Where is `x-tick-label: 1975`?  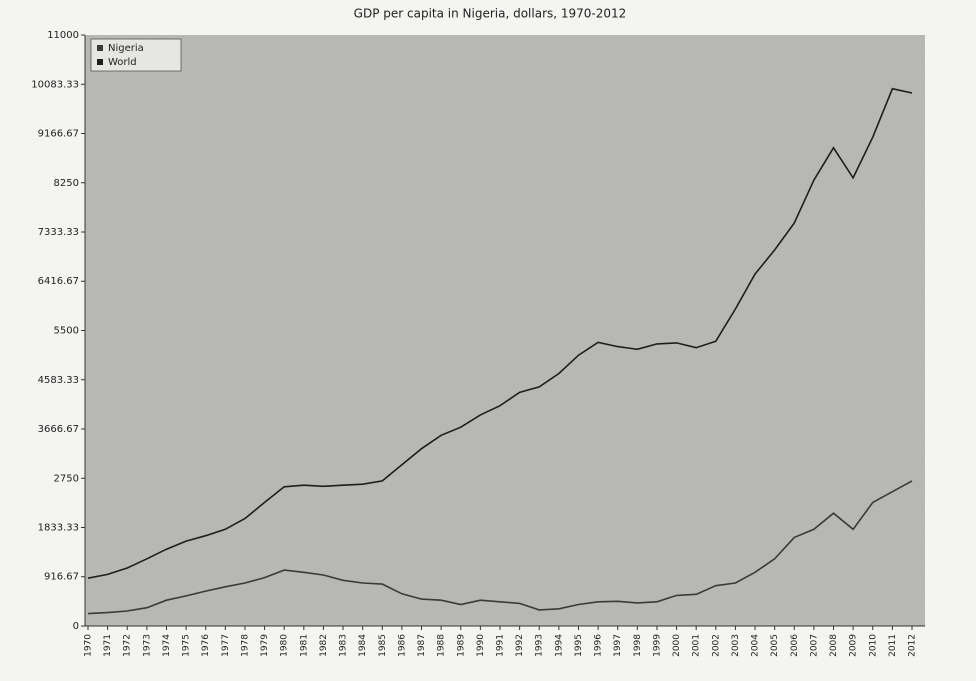 x-tick-label: 1975 is located at coordinates (187, 645).